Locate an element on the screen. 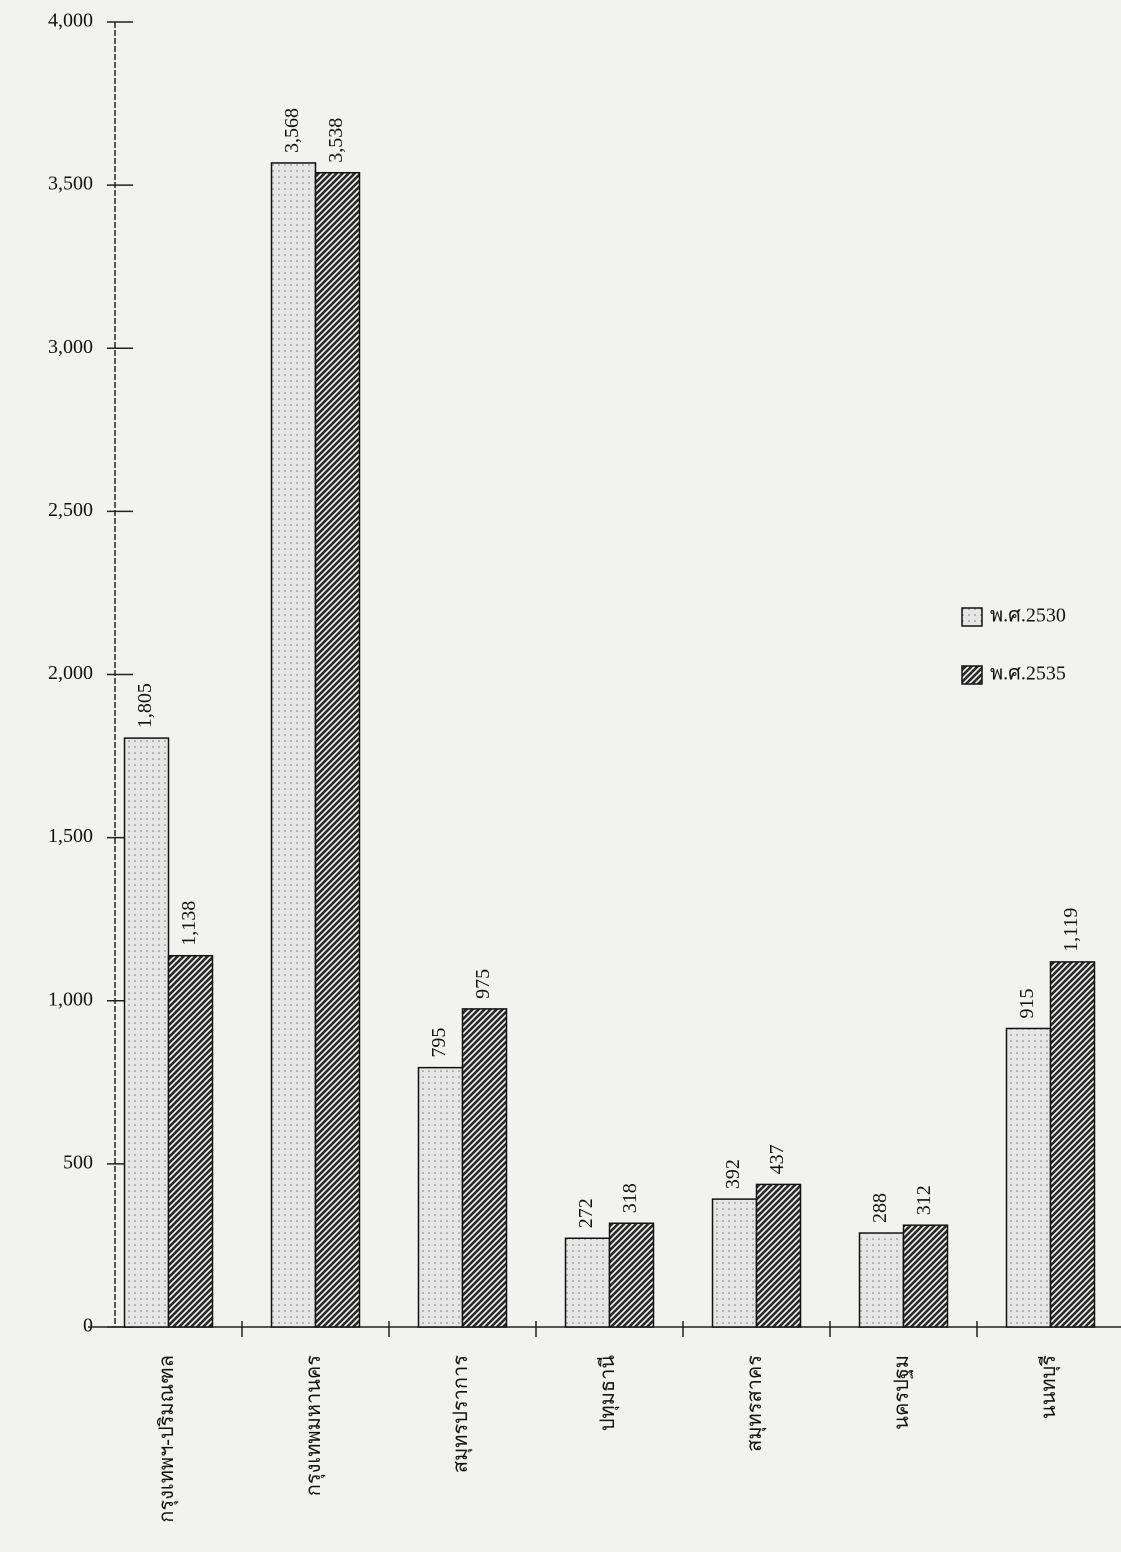  x-tick-label: นครปฐม is located at coordinates (902, 1392).